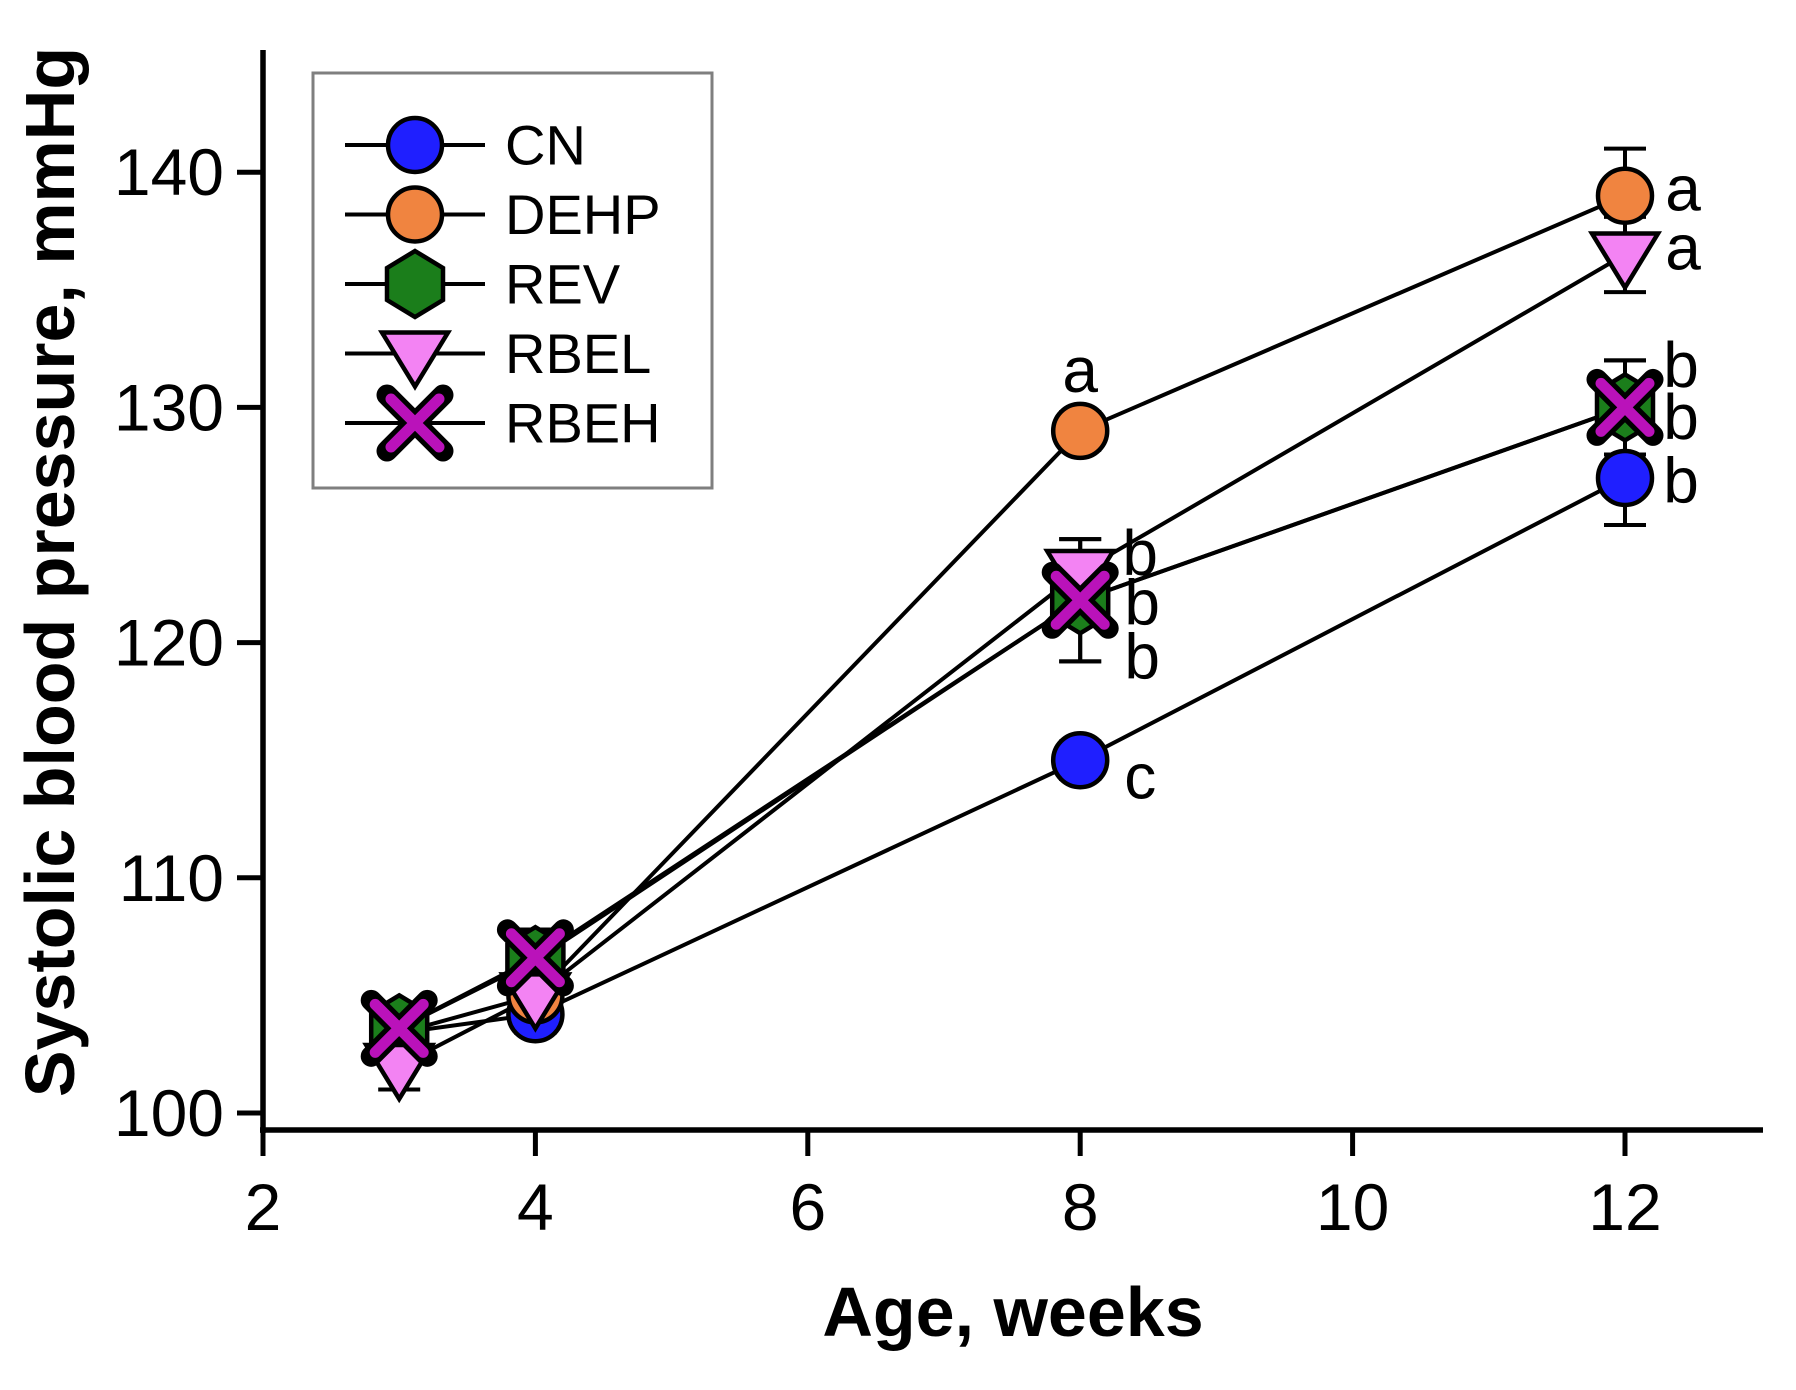 The height and width of the screenshot is (1390, 1796). What do you see at coordinates (583, 214) in the screenshot?
I see `legend-label-DEHP: DEHP` at bounding box center [583, 214].